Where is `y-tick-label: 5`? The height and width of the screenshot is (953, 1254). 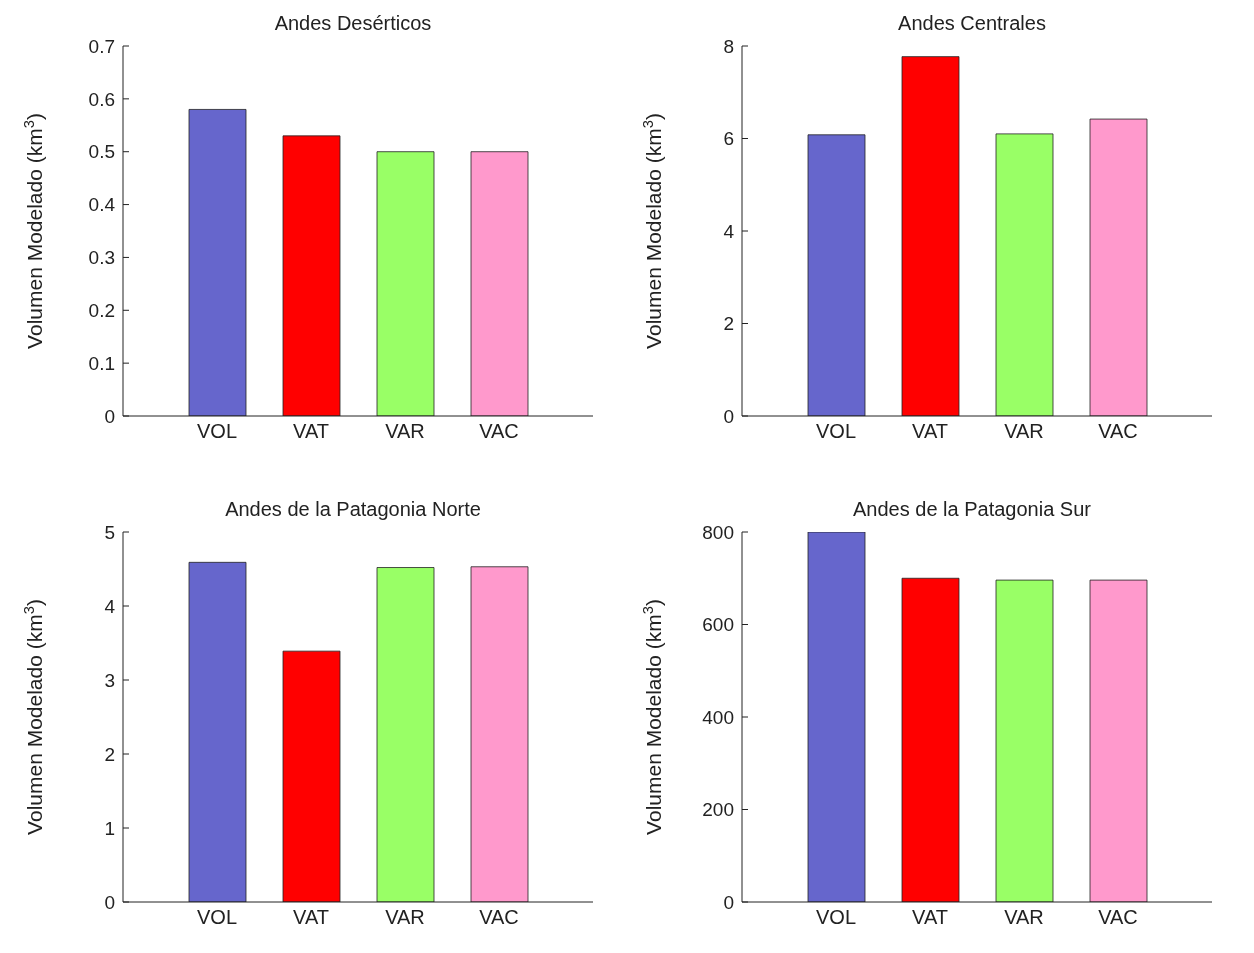 y-tick-label: 5 is located at coordinates (109, 532).